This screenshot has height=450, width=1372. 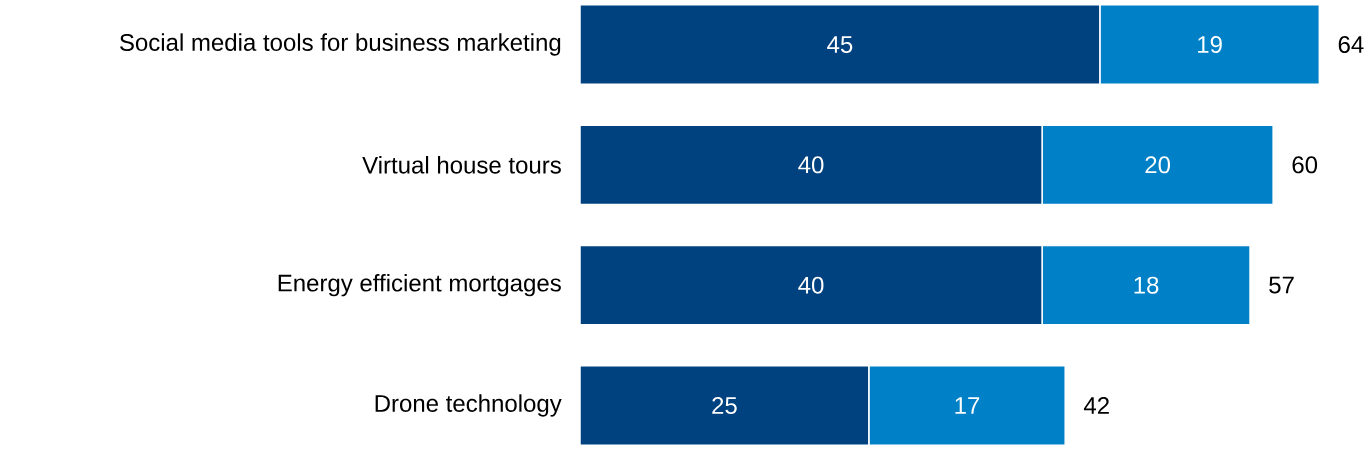 I want to click on data-label: 25, so click(x=724, y=405).